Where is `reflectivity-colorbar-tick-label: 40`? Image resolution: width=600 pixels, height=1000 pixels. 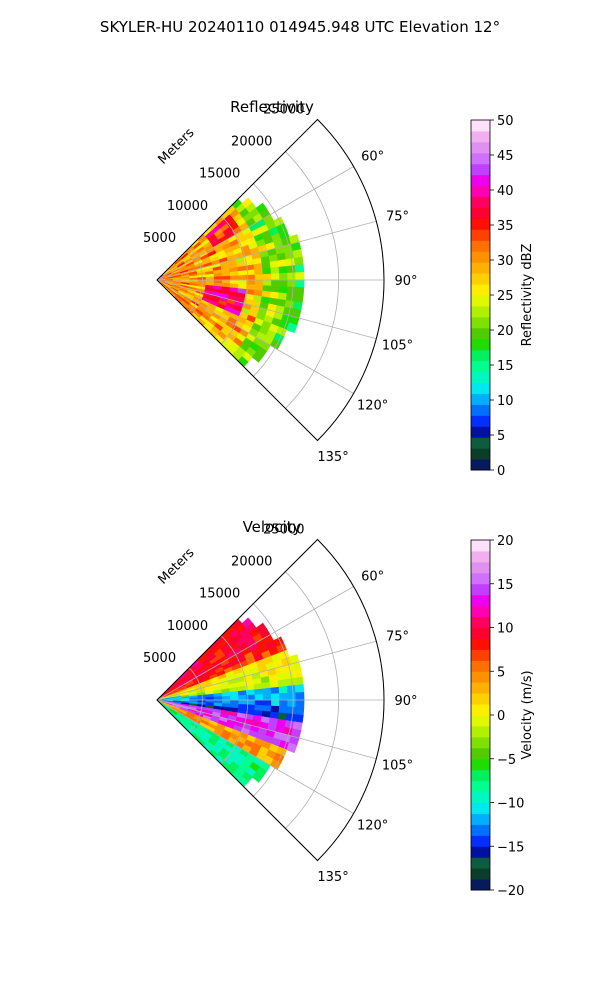 reflectivity-colorbar-tick-label: 40 is located at coordinates (505, 191).